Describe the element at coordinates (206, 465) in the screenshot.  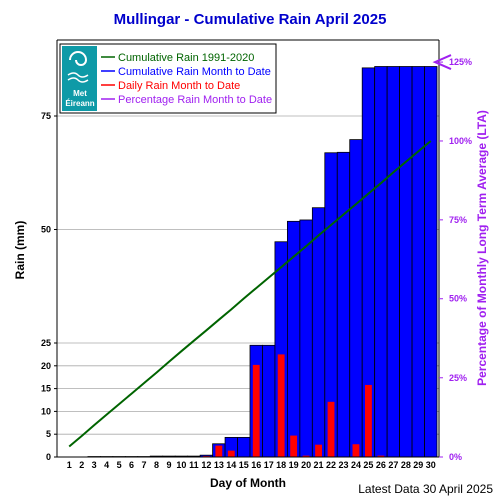
I see `x-tick-label: 12` at that location.